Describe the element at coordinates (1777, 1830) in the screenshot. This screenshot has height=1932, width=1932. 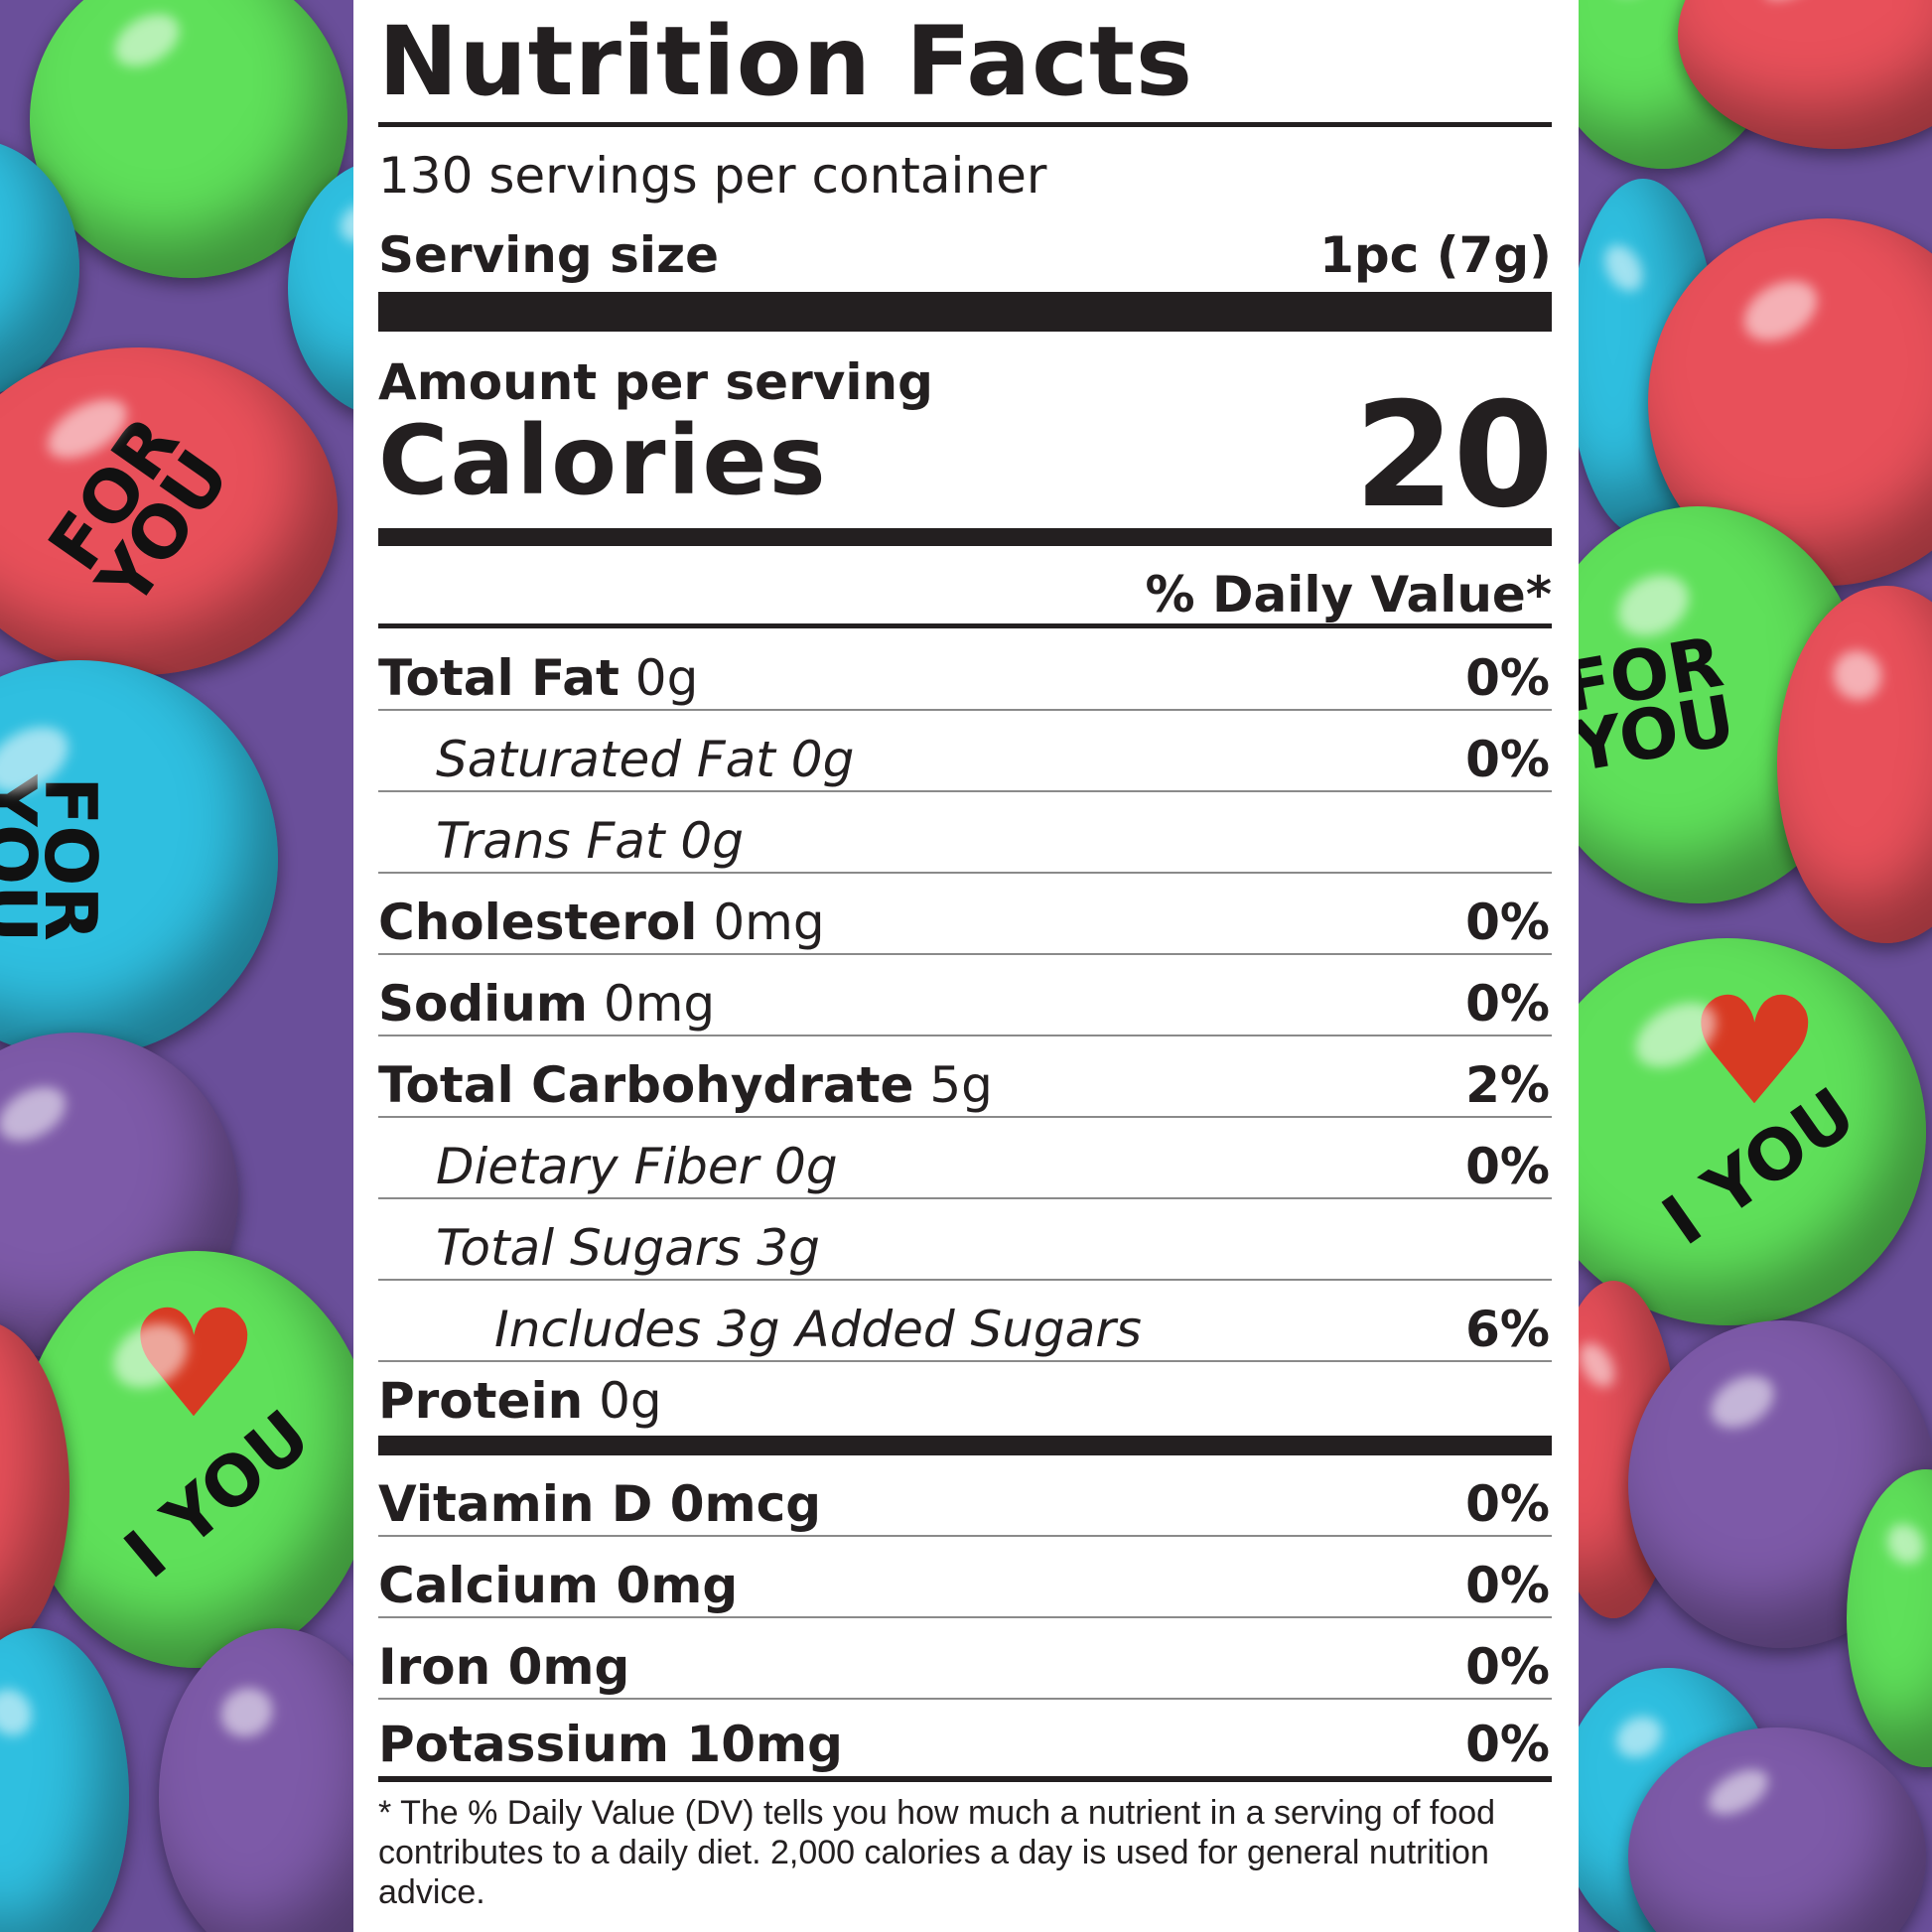
I see `candy-purple` at that location.